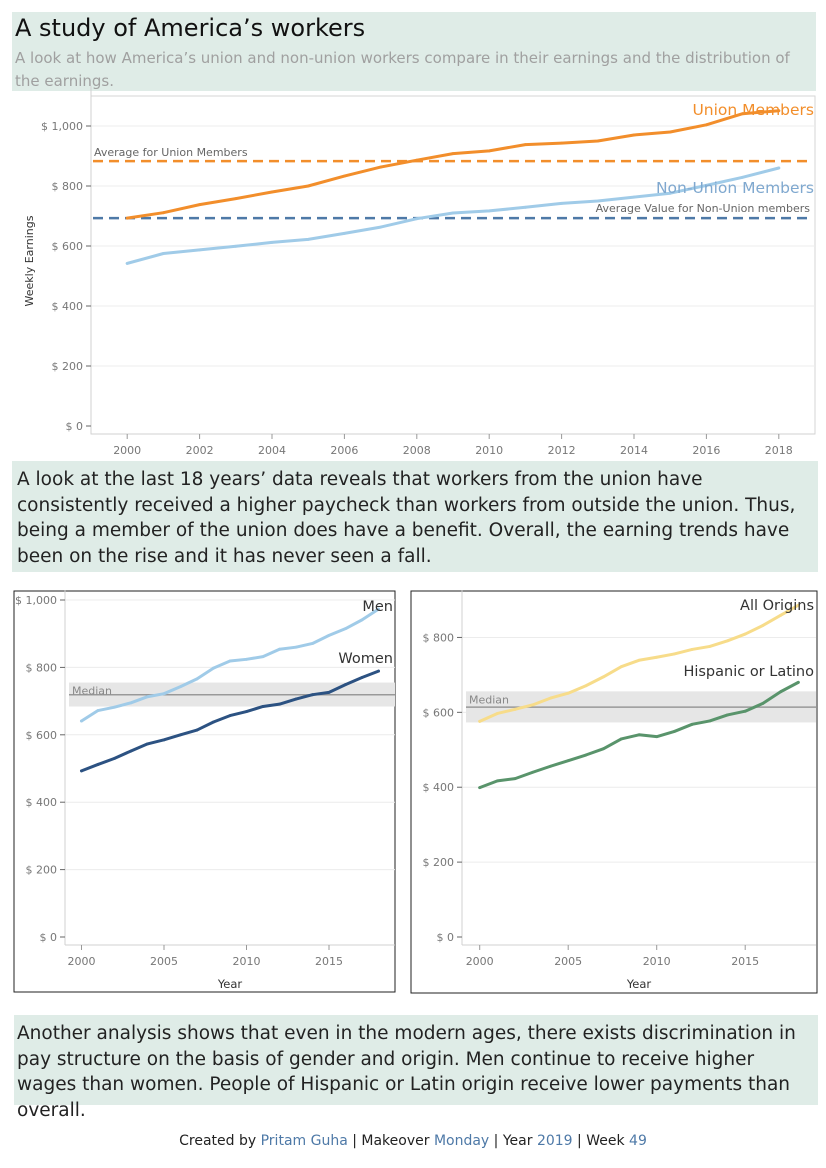  Describe the element at coordinates (779, 450) in the screenshot. I see `x-tick-label: 2018` at that location.